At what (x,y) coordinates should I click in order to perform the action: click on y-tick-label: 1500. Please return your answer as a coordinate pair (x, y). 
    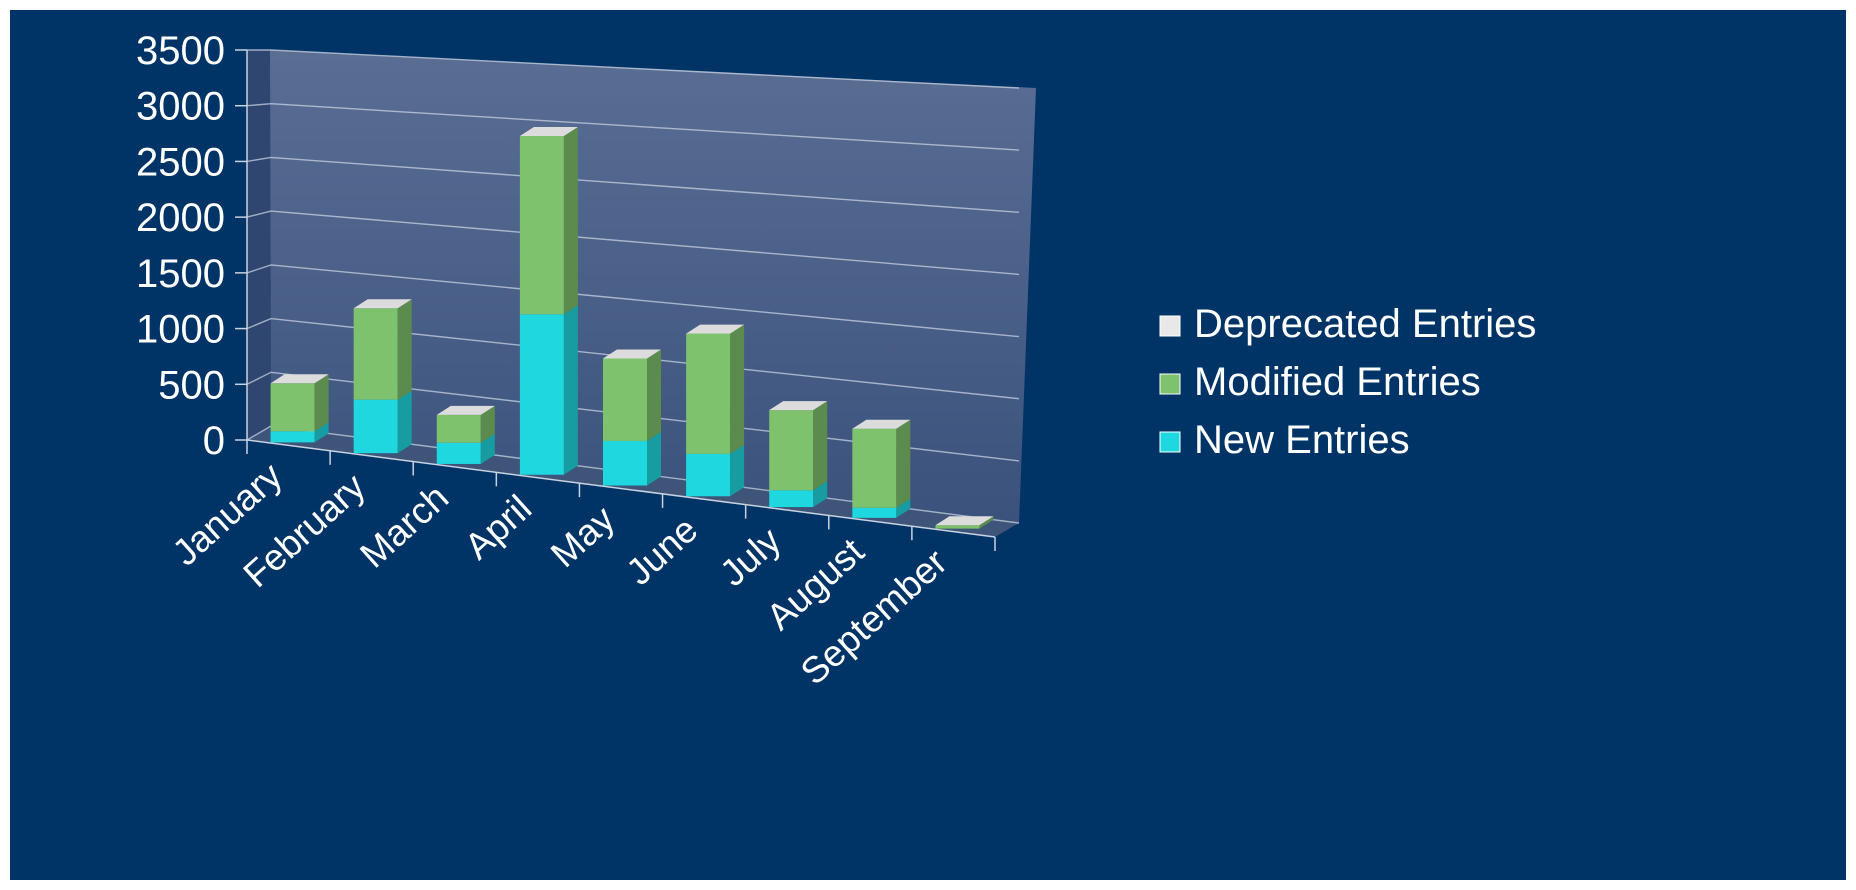
    Looking at the image, I should click on (180, 274).